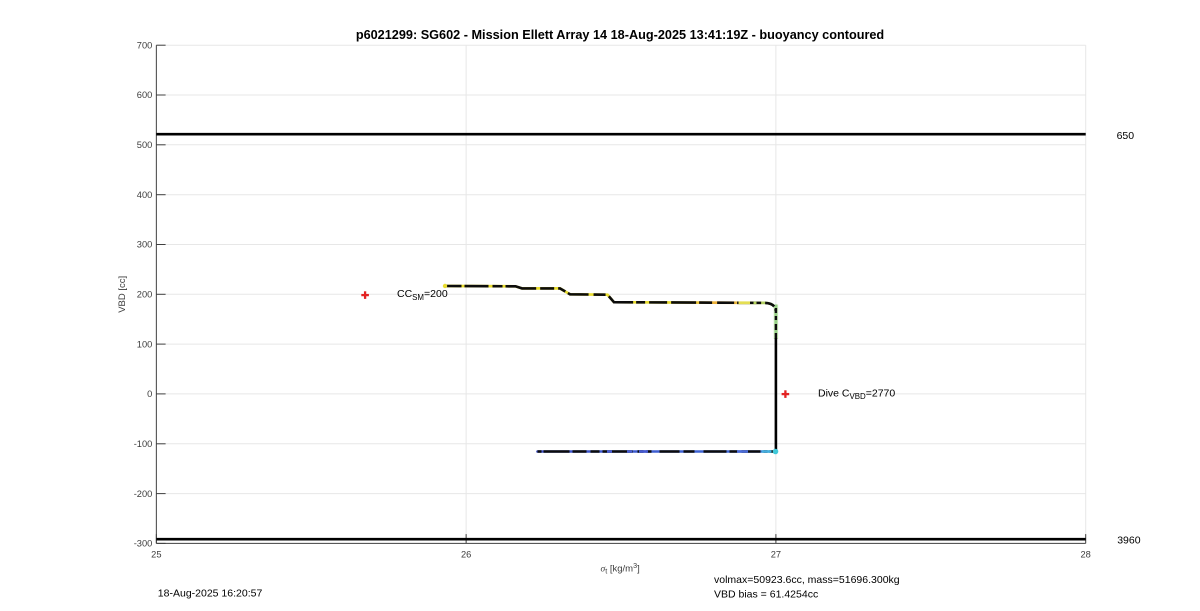 This screenshot has width=1200, height=611. Describe the element at coordinates (1086, 554) in the screenshot. I see `svg-text: 28` at that location.